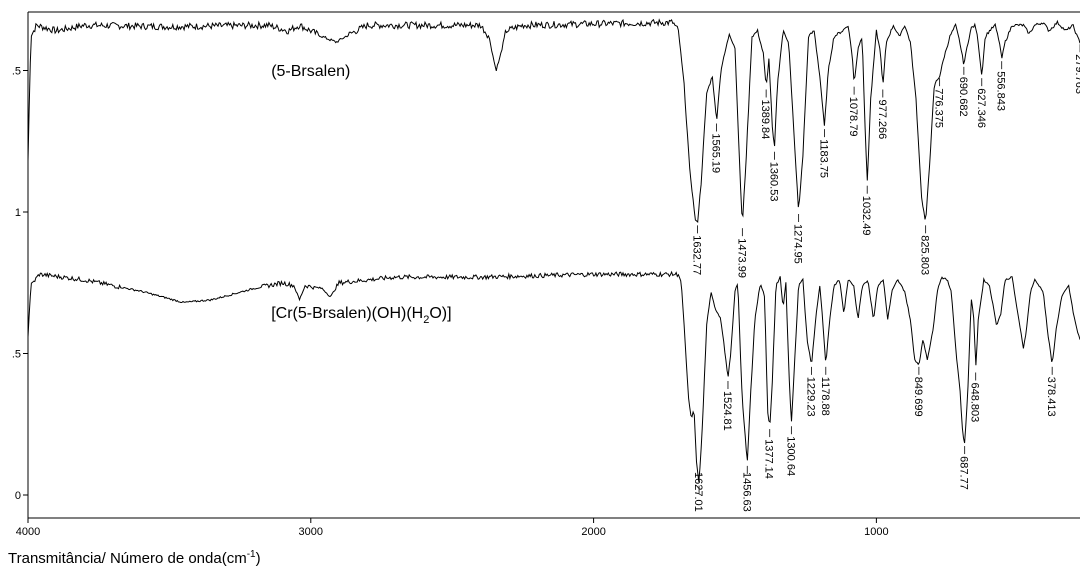 The image size is (1080, 569). What do you see at coordinates (127, 558) in the screenshot?
I see `x-axis-label-main: Transmitância/ Número de onda(cm` at bounding box center [127, 558].